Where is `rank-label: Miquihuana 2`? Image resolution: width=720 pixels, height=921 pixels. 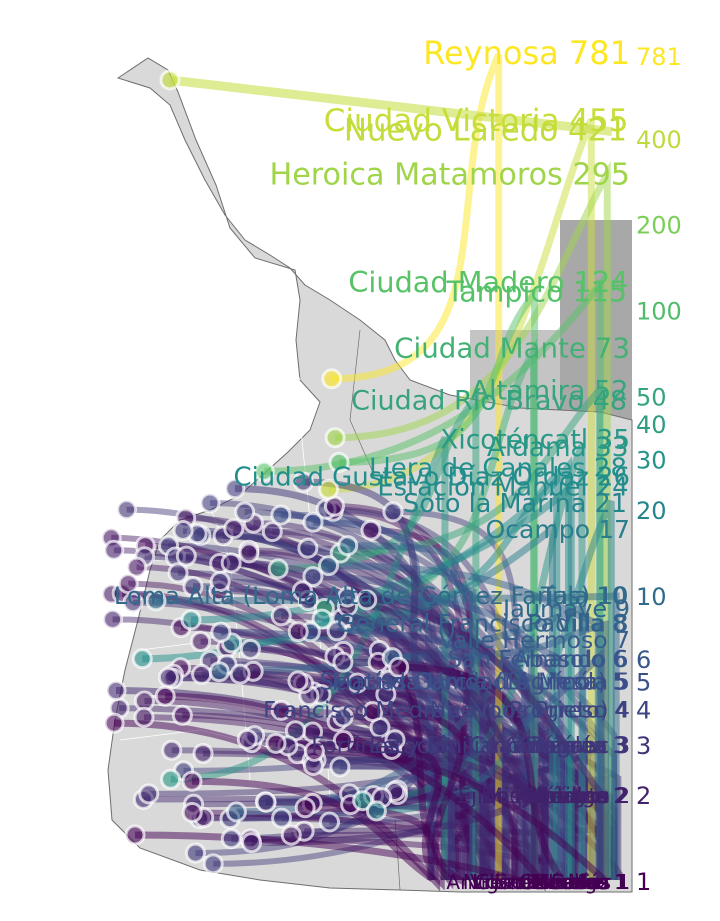 rank-label: Miquihuana 2 is located at coordinates (556, 795).